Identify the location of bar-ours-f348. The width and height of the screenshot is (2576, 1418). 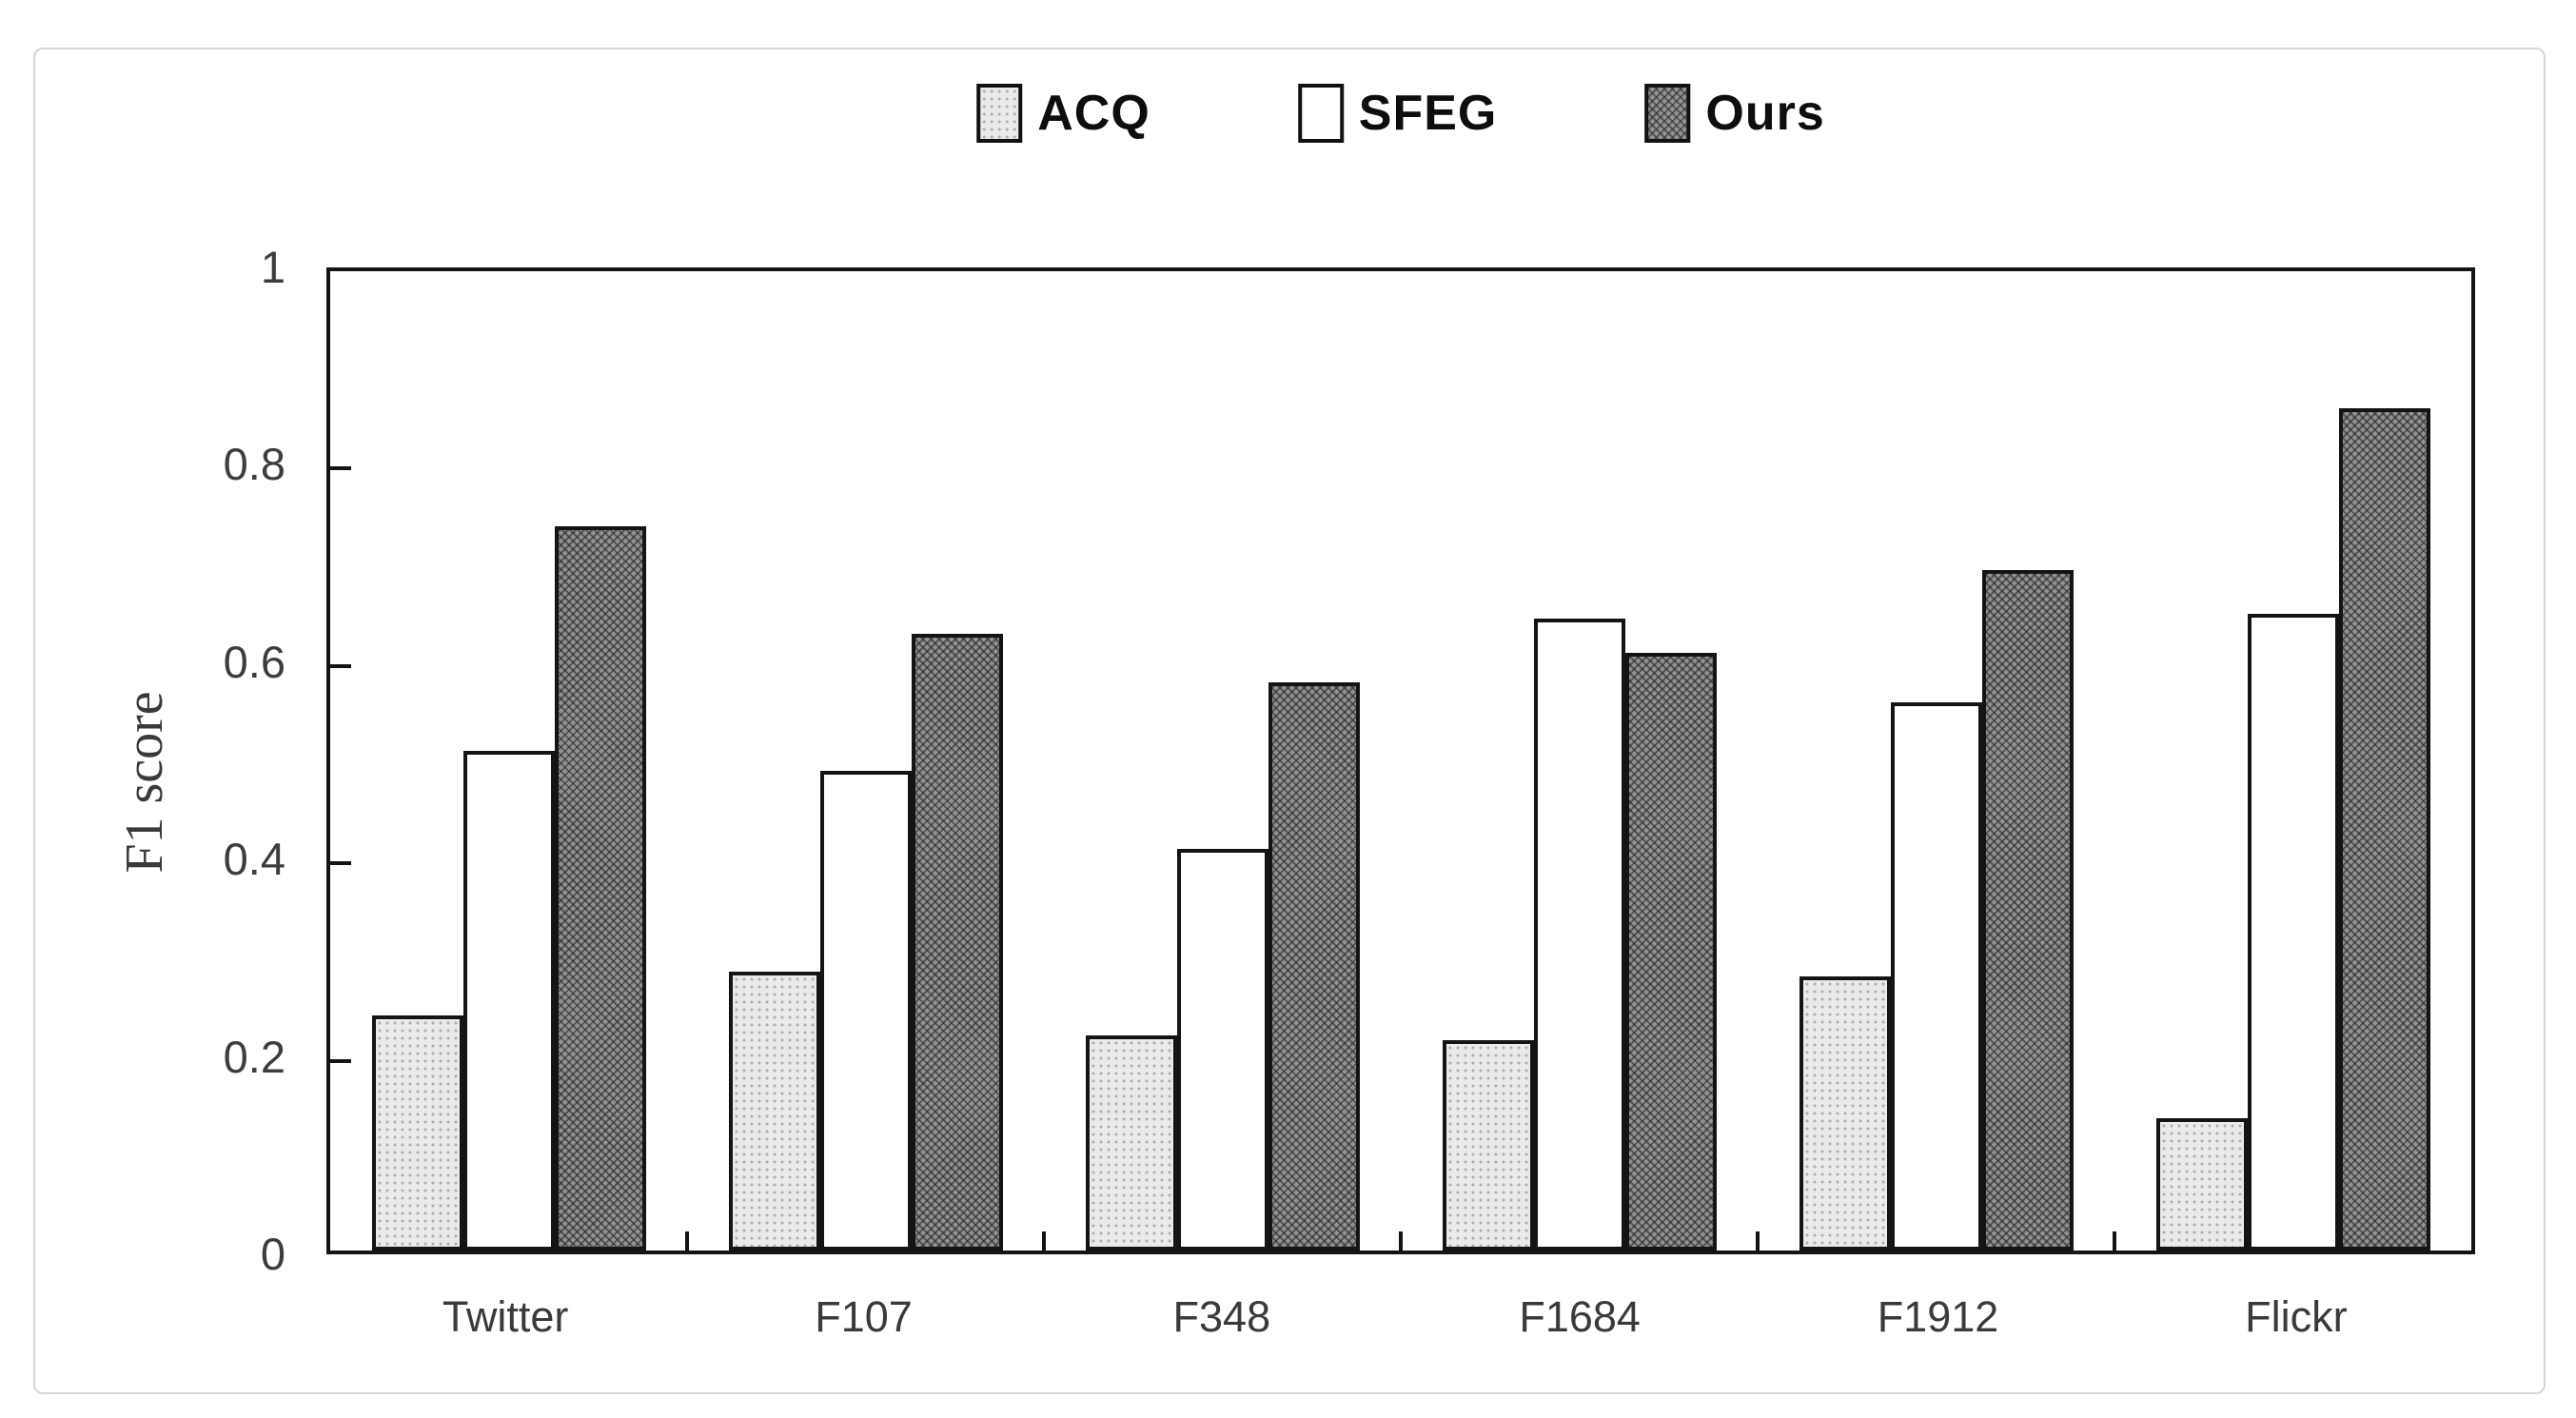
(1314, 966).